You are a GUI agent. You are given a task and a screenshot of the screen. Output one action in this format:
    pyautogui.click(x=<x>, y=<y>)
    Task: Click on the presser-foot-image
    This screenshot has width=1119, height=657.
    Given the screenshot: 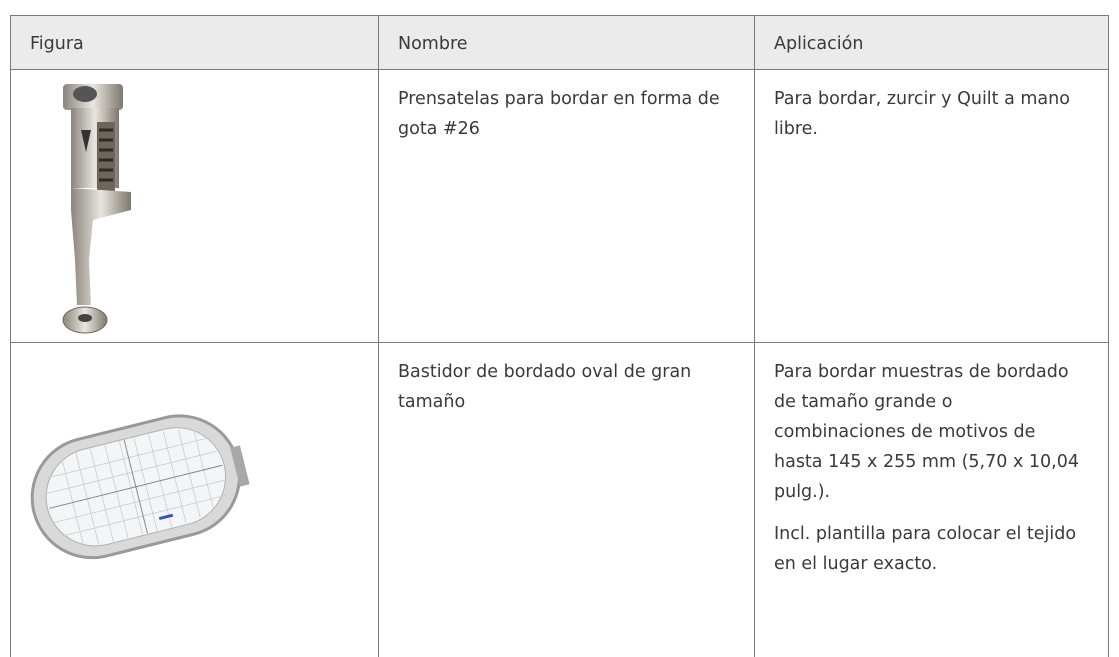 What is the action you would take?
    pyautogui.click(x=194, y=206)
    